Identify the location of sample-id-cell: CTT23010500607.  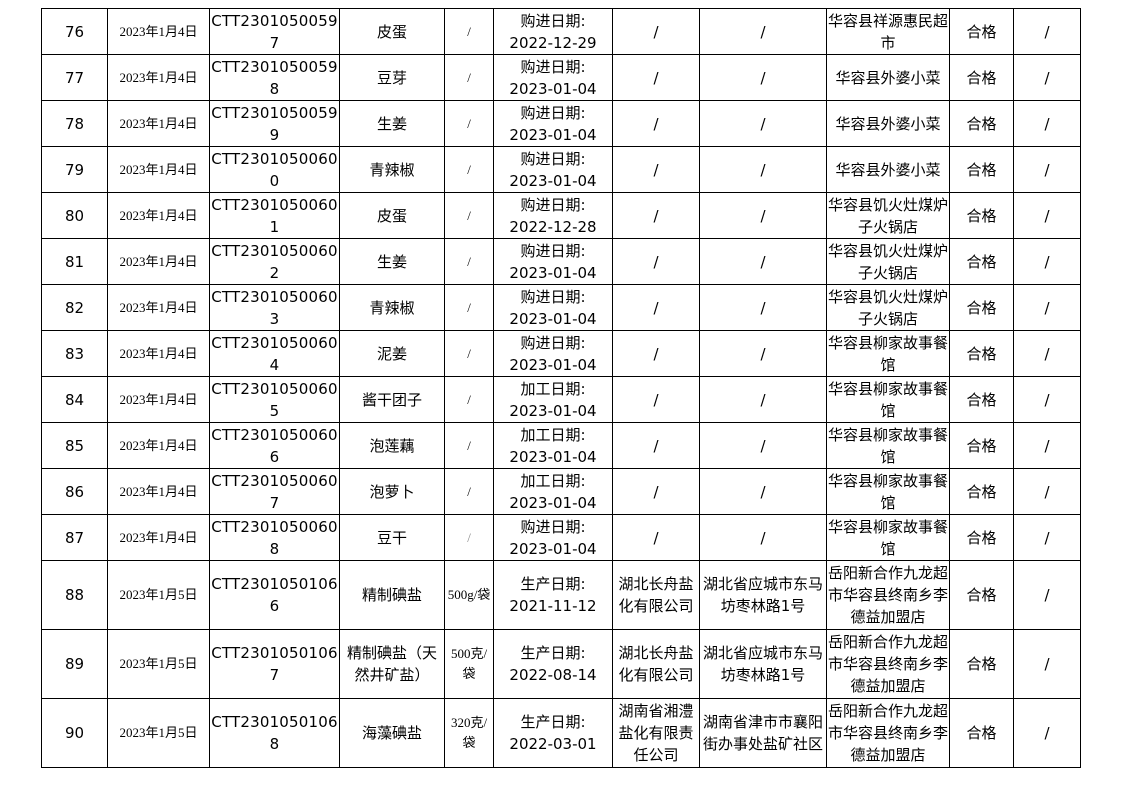
(274, 491).